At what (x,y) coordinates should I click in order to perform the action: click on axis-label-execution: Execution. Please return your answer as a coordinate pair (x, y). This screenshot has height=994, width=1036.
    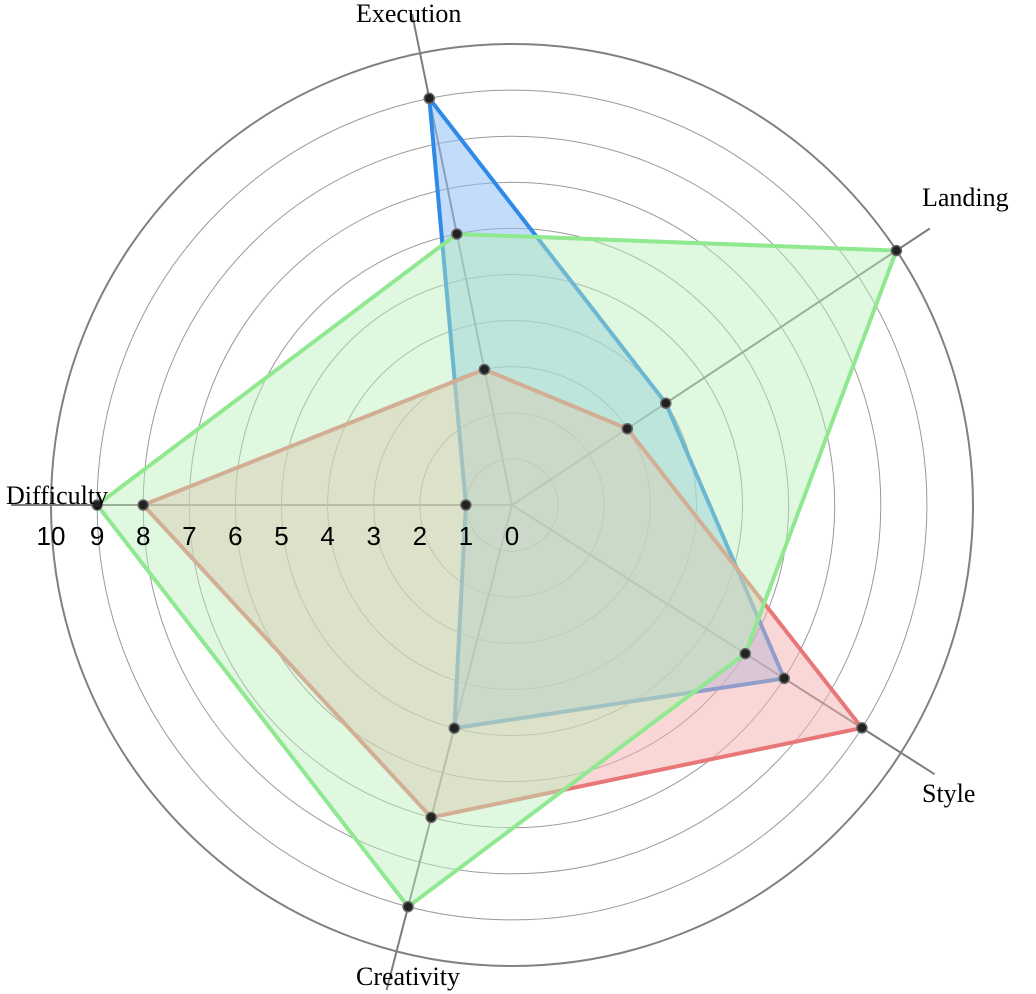
    Looking at the image, I should click on (408, 14).